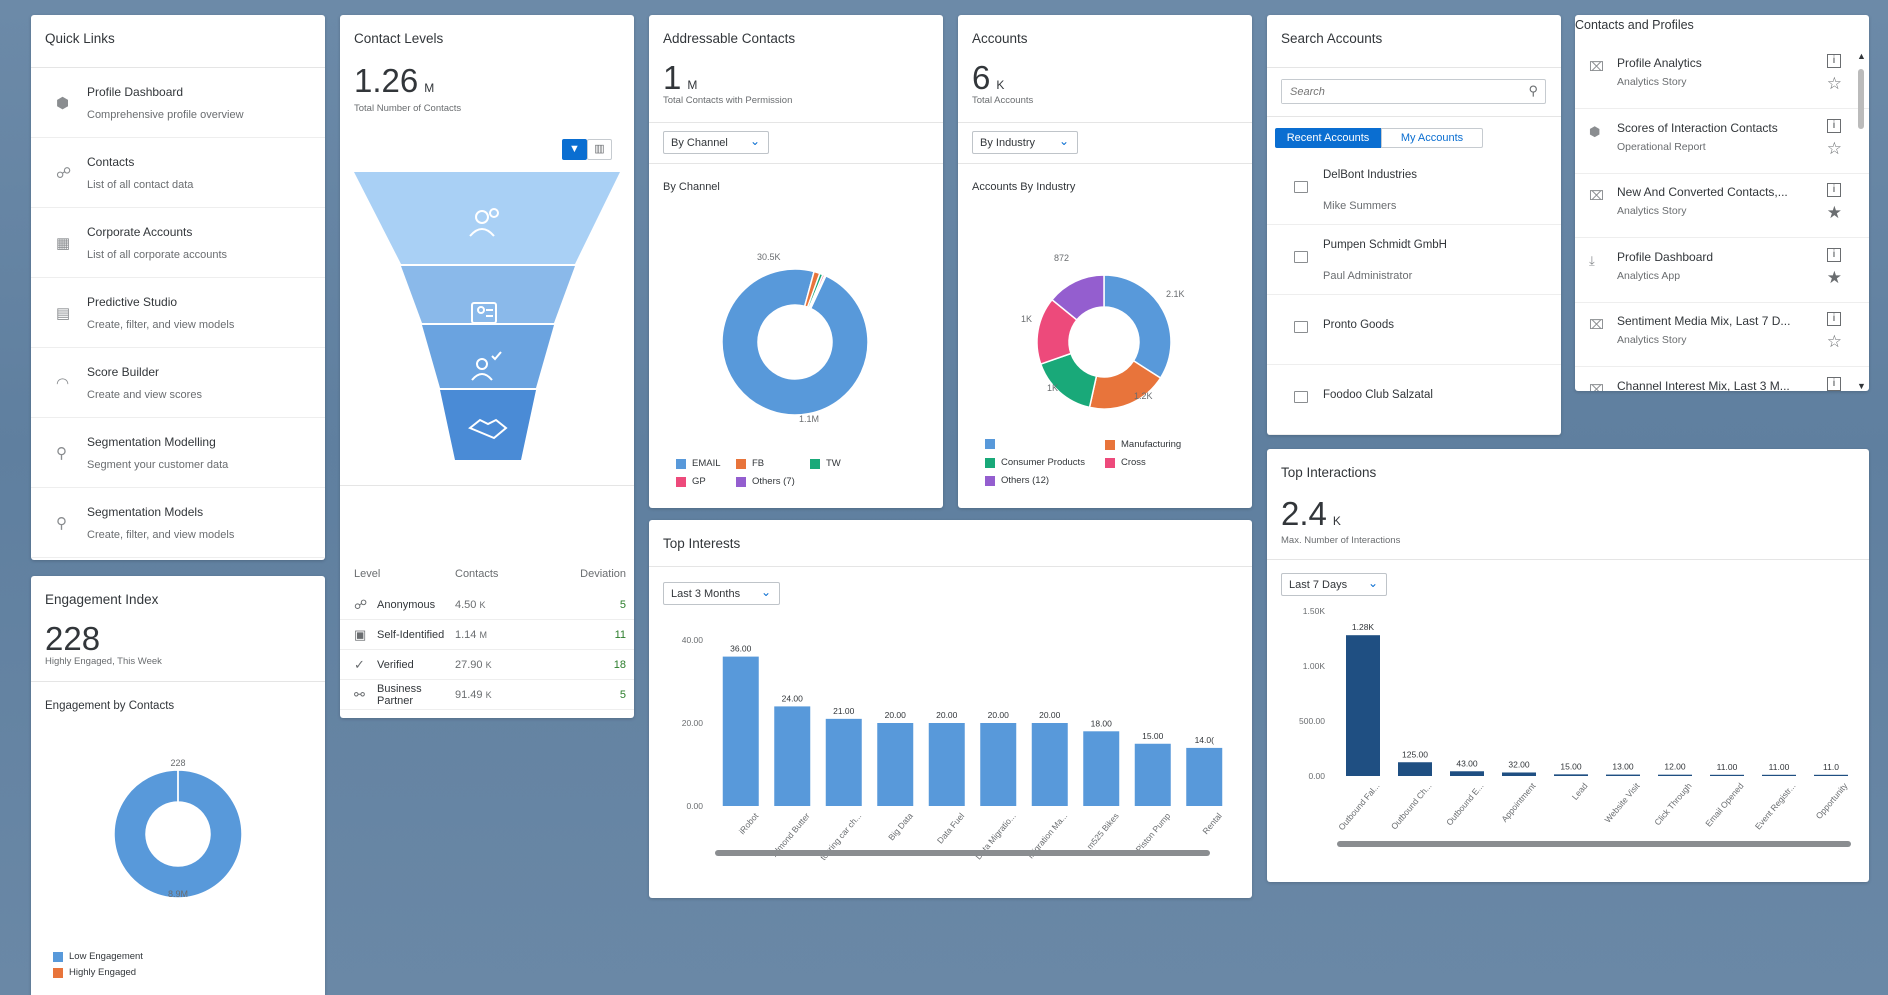 The image size is (1888, 995). Describe the element at coordinates (721, 593) in the screenshot. I see `period-select: Last 3 Months ⌄` at that location.